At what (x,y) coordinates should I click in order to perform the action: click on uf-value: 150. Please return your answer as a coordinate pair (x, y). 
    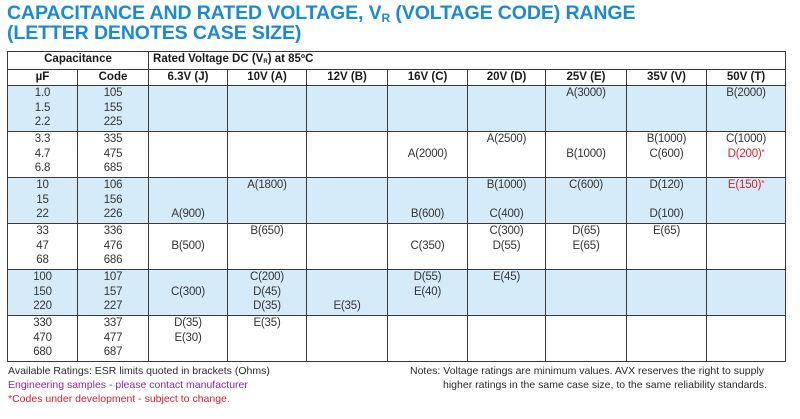
    Looking at the image, I should click on (42, 291).